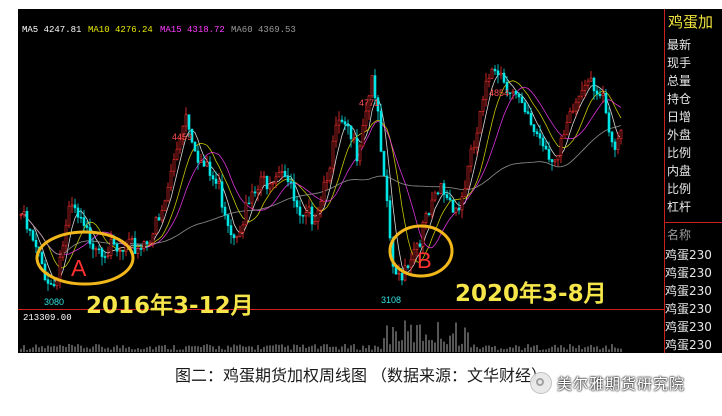 The width and height of the screenshot is (722, 416). I want to click on region-a-ellipse, so click(85, 258).